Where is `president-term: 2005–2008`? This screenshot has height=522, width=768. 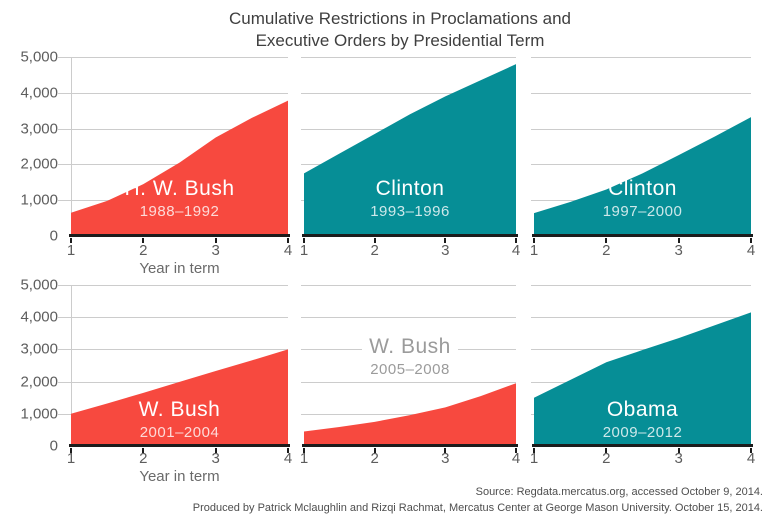
president-term: 2005–2008 is located at coordinates (410, 369).